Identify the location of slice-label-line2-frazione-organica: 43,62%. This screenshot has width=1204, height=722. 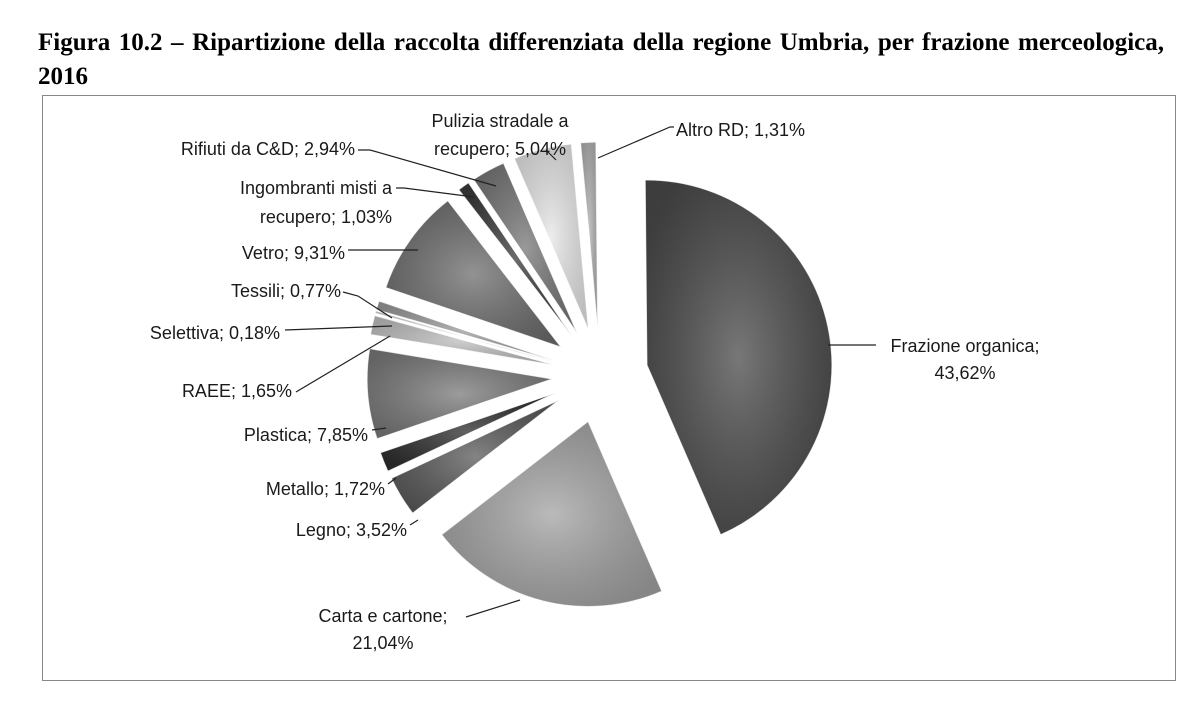
(964, 373).